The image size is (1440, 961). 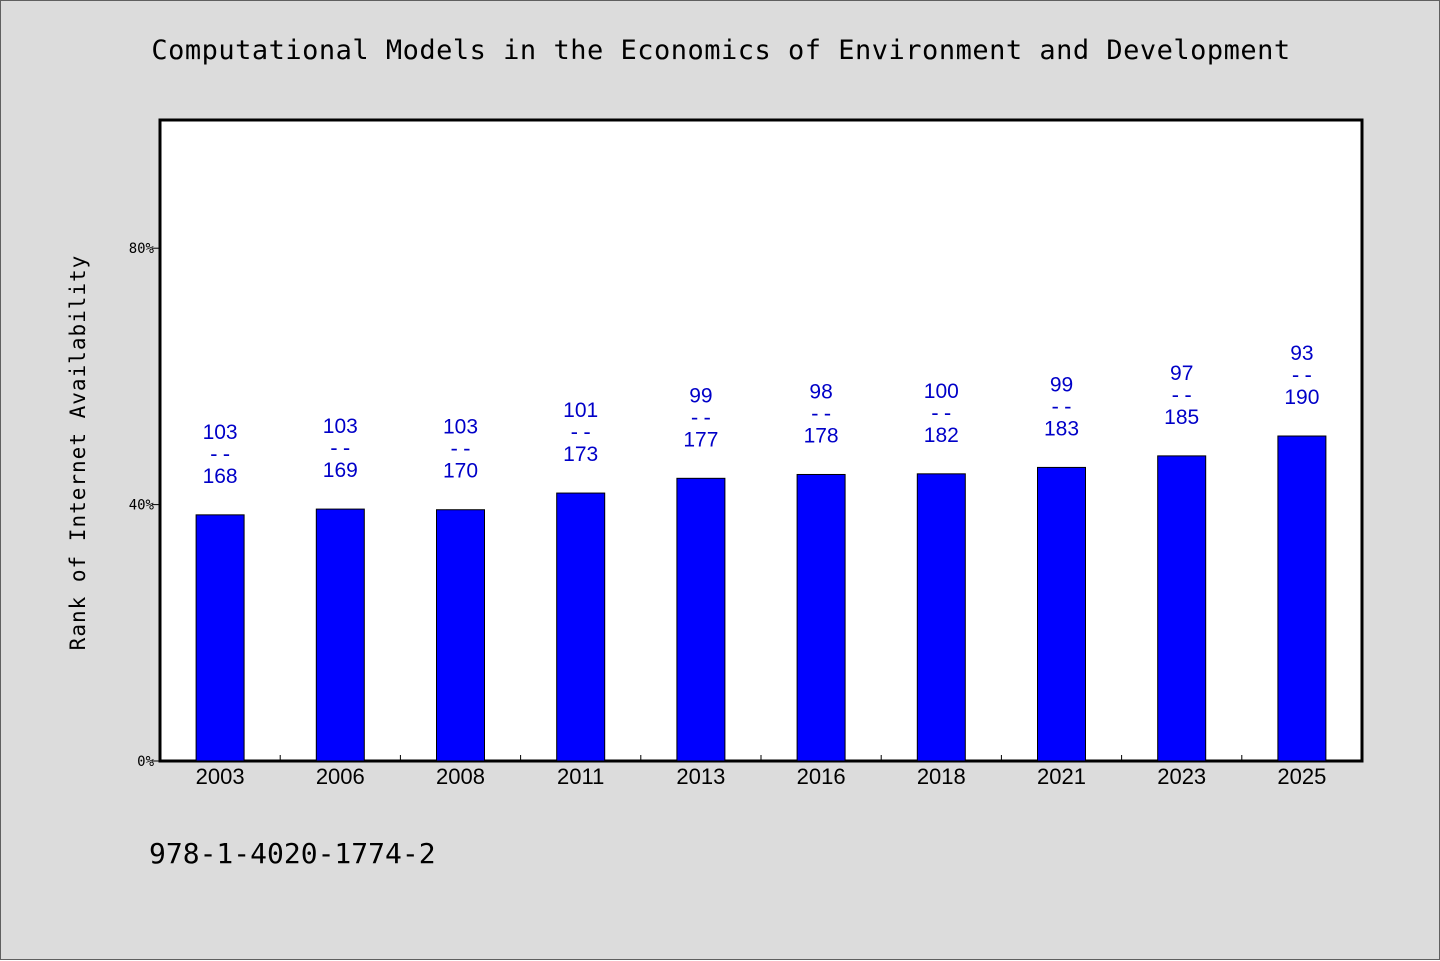 What do you see at coordinates (700, 776) in the screenshot?
I see `x-tick-label: 2013` at bounding box center [700, 776].